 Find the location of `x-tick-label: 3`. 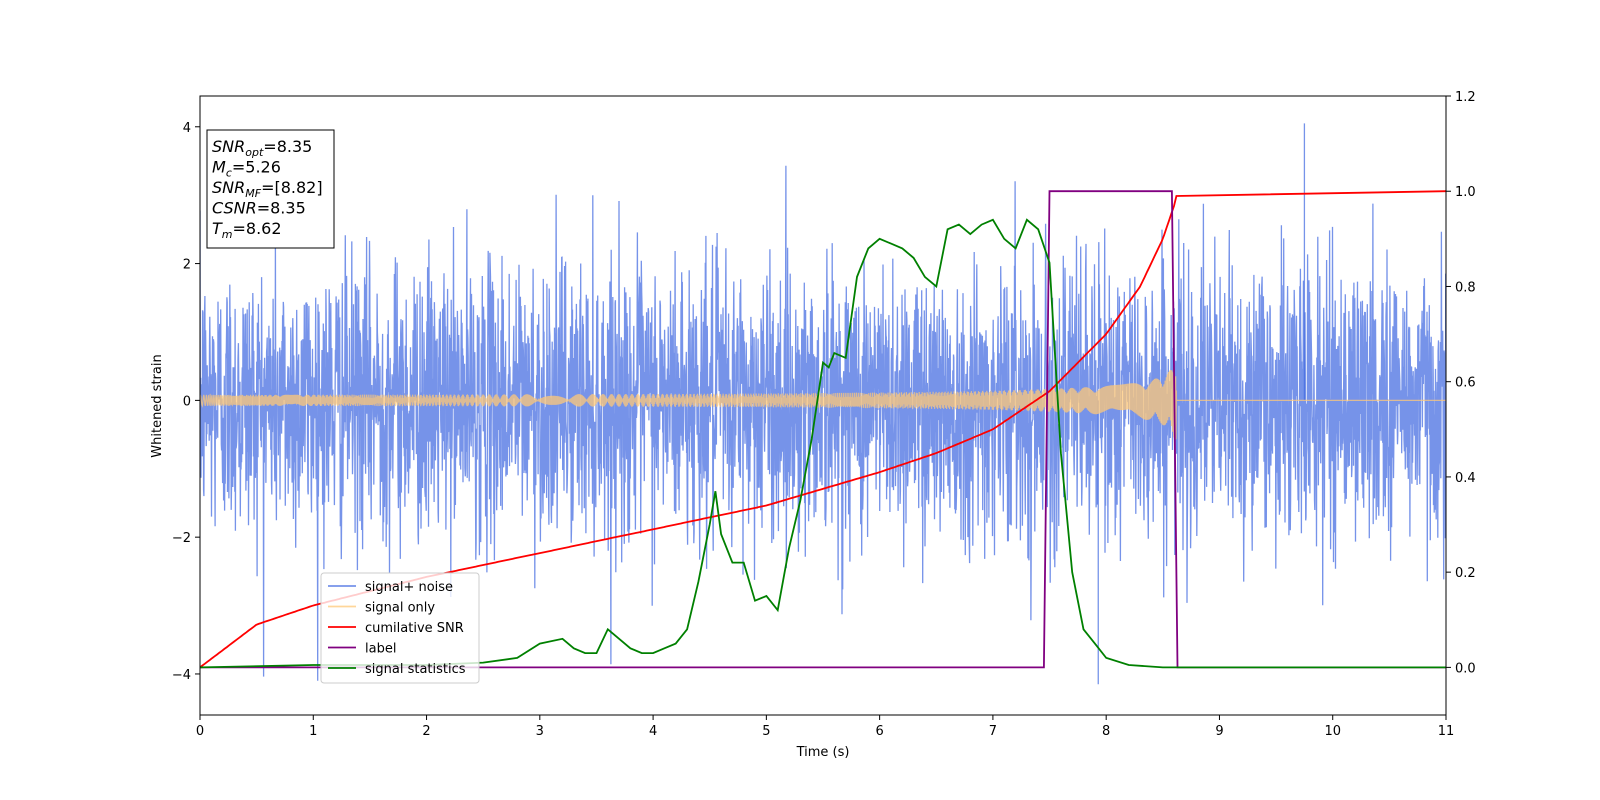

x-tick-label: 3 is located at coordinates (540, 731).